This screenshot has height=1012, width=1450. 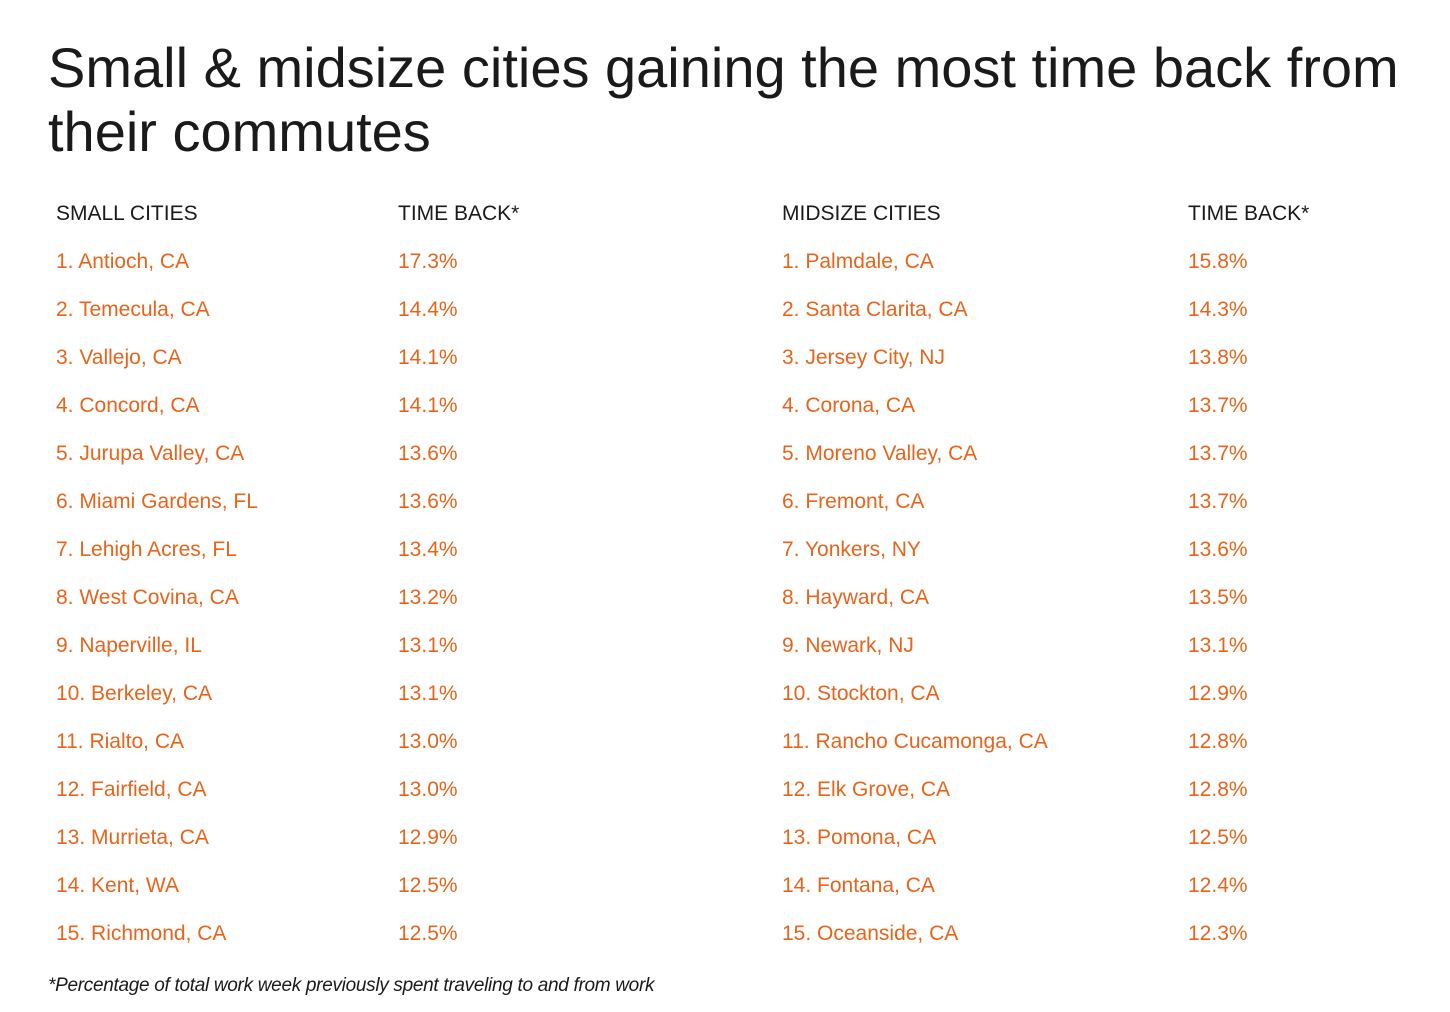 What do you see at coordinates (150, 453) in the screenshot?
I see `city-name: 5. Jurupa Valley, CA` at bounding box center [150, 453].